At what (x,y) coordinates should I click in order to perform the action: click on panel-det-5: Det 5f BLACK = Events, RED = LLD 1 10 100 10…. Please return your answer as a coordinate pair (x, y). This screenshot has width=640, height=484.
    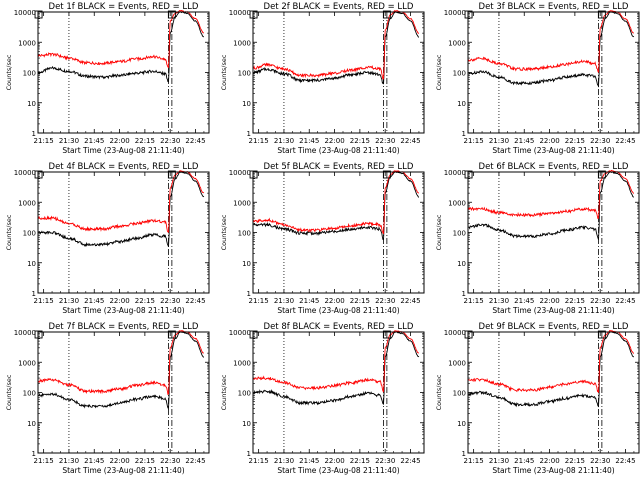
    Looking at the image, I should click on (322, 238).